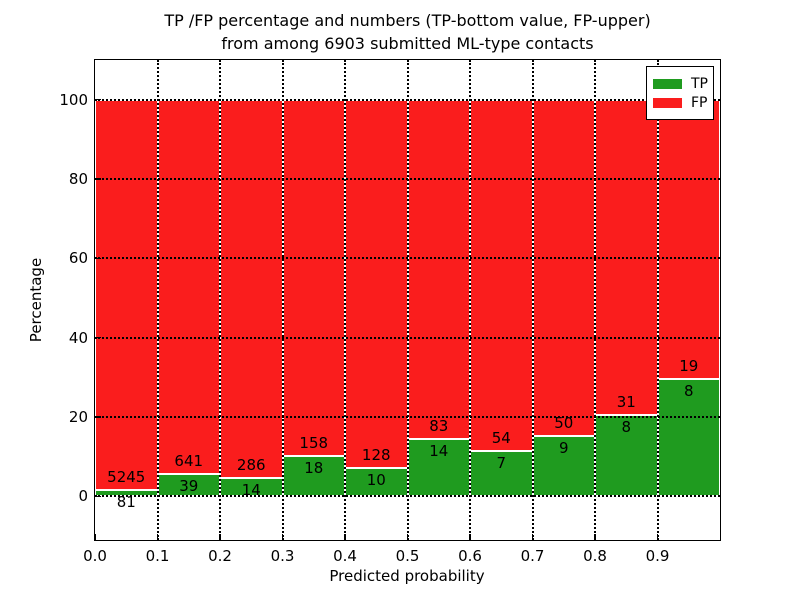 The height and width of the screenshot is (600, 800). I want to click on legend-item-fp: FP, so click(680, 102).